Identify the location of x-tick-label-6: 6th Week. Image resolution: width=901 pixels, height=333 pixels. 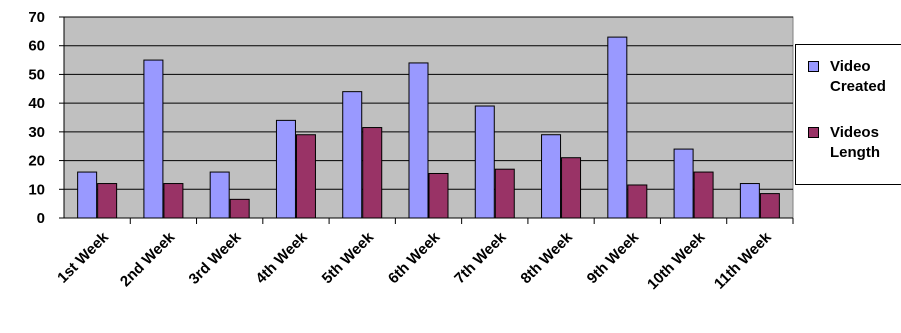
(414, 257).